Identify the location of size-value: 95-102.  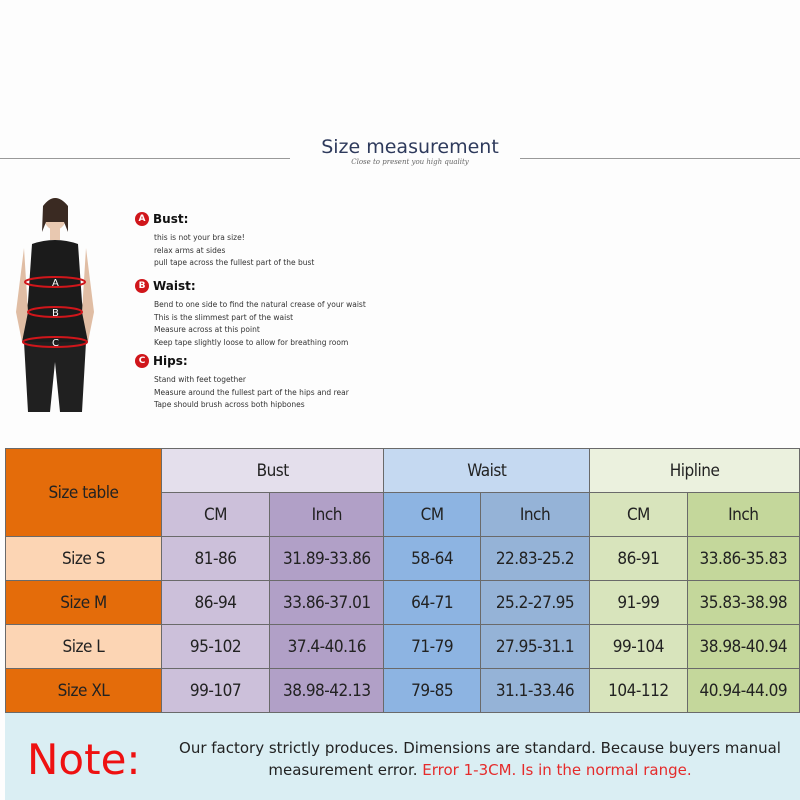
(215, 646).